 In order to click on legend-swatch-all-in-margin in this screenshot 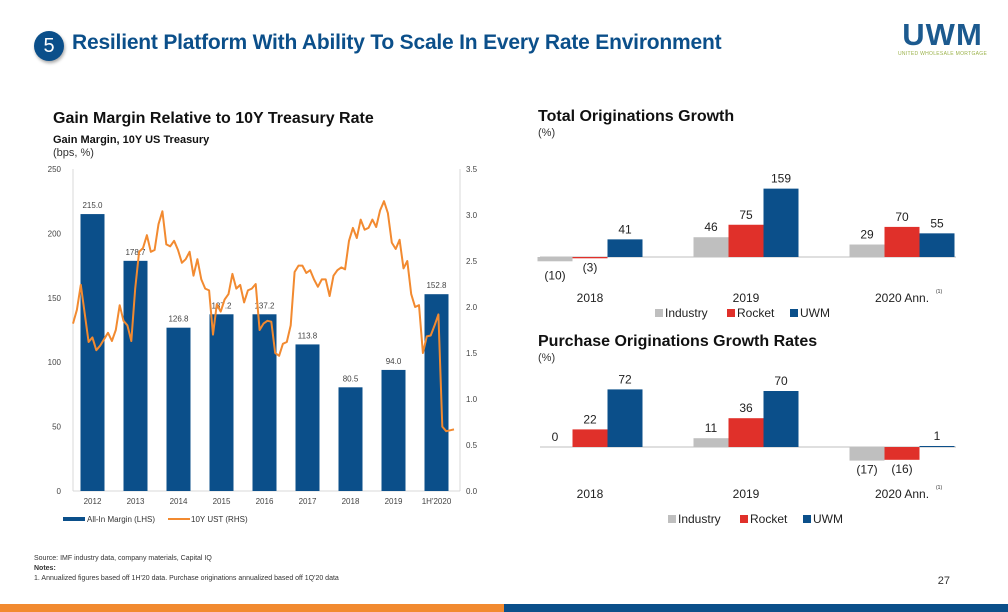, I will do `click(74, 519)`.